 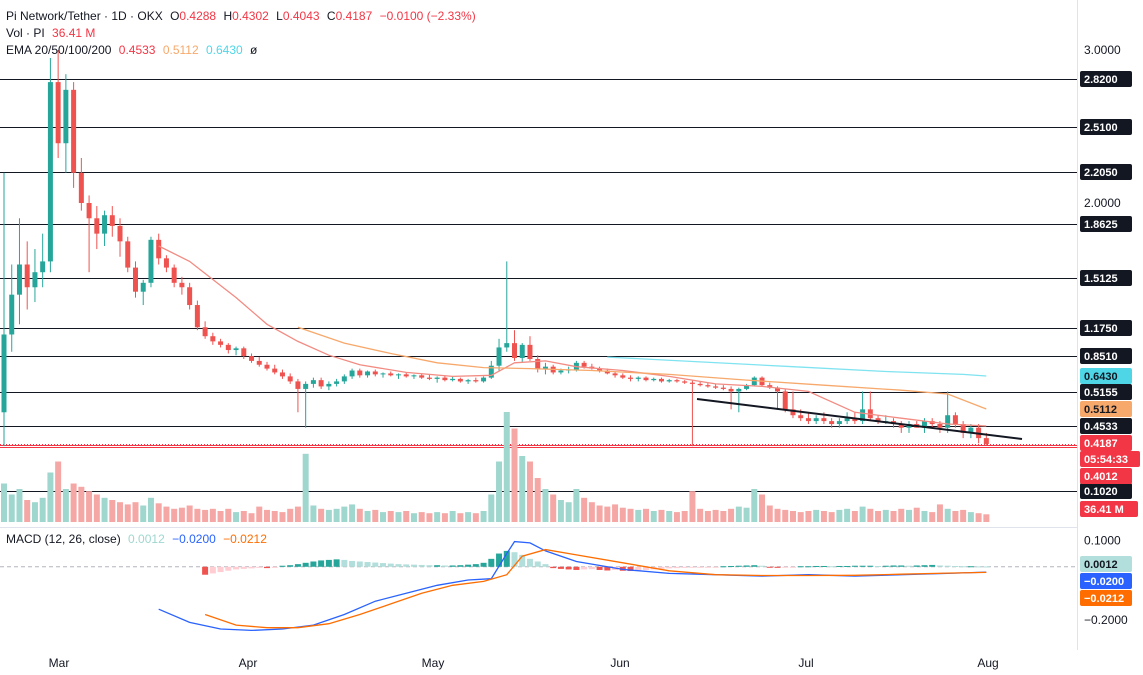 What do you see at coordinates (133, 50) in the screenshot?
I see `ema-legend: EMA 20/50/100/200 0.4533 0.5112 0.6430 ø` at bounding box center [133, 50].